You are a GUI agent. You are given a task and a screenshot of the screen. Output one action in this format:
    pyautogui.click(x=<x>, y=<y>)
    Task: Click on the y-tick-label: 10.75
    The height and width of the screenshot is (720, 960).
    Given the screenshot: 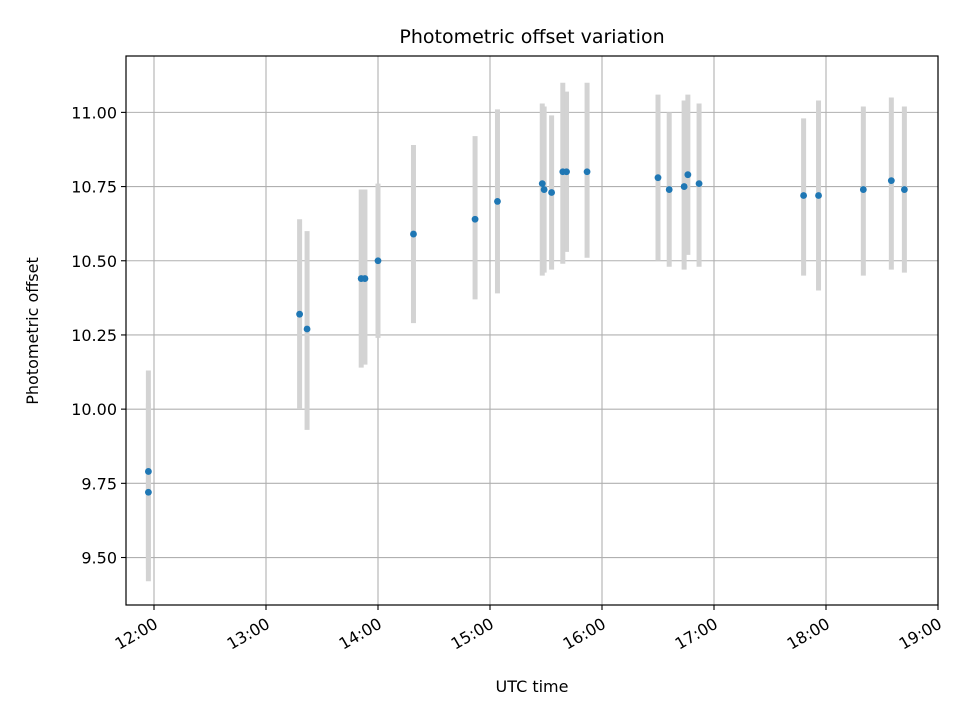 What is the action you would take?
    pyautogui.click(x=94, y=187)
    